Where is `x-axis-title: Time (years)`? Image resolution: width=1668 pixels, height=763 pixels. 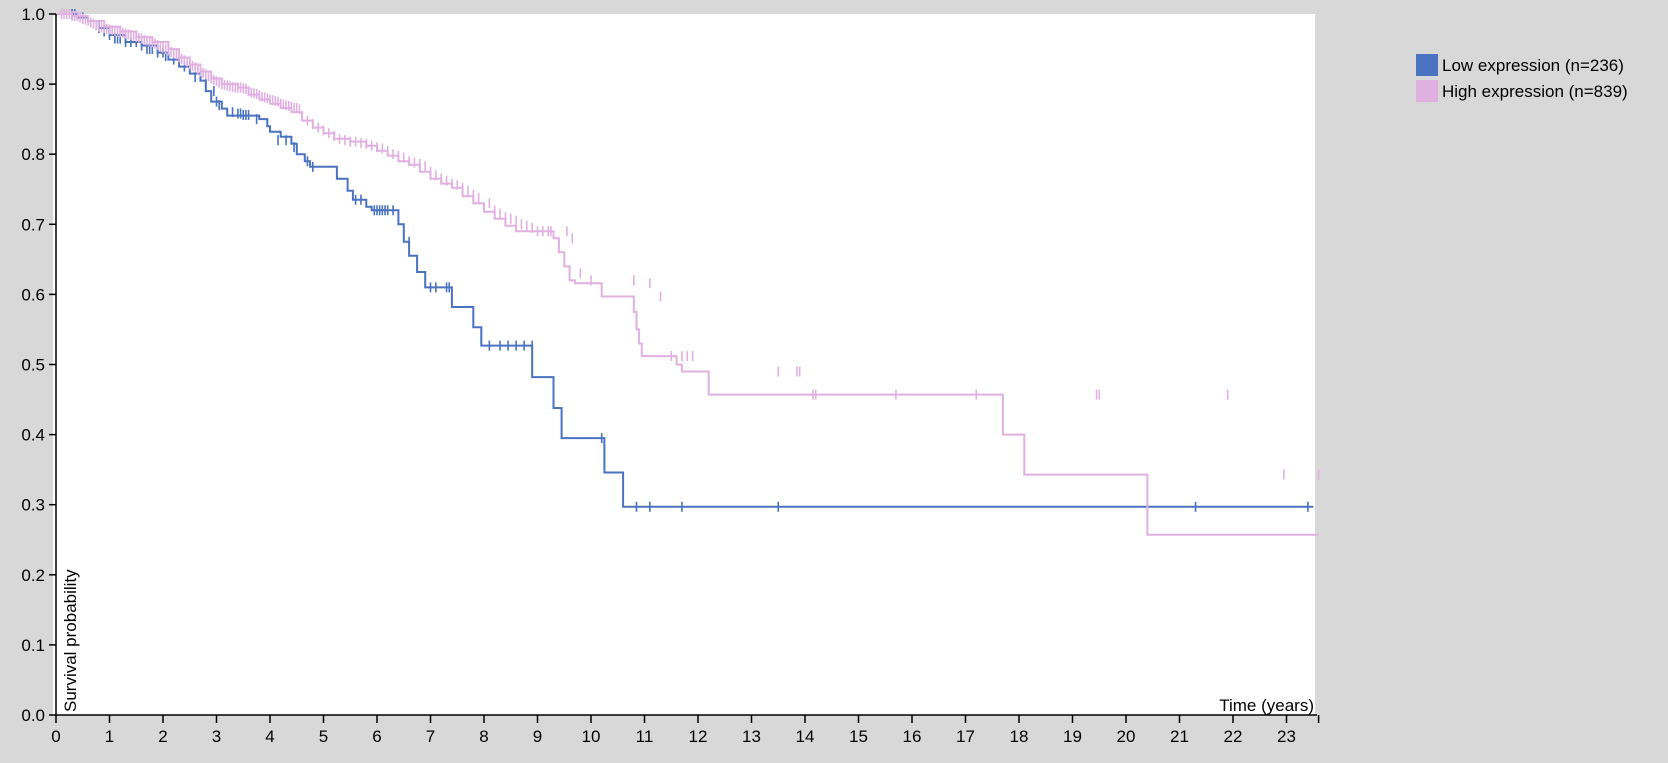 x-axis-title: Time (years) is located at coordinates (1266, 705).